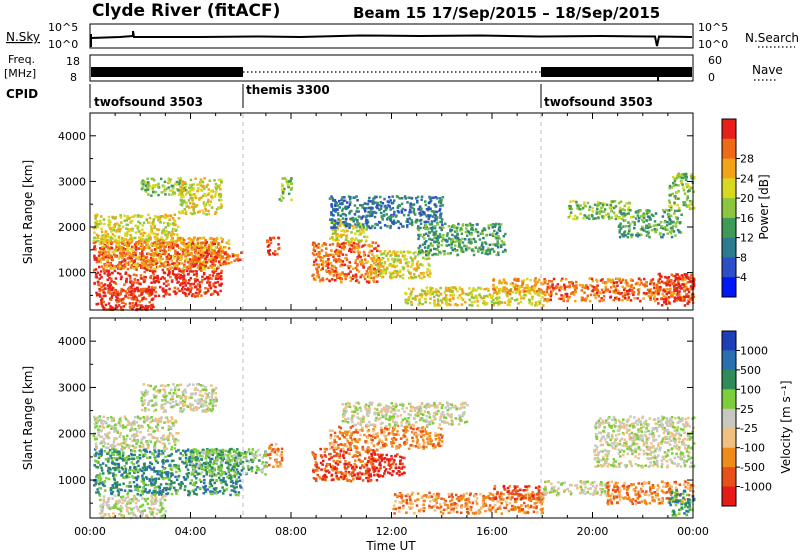  What do you see at coordinates (729, 287) in the screenshot?
I see `colorbar-swatch` at bounding box center [729, 287].